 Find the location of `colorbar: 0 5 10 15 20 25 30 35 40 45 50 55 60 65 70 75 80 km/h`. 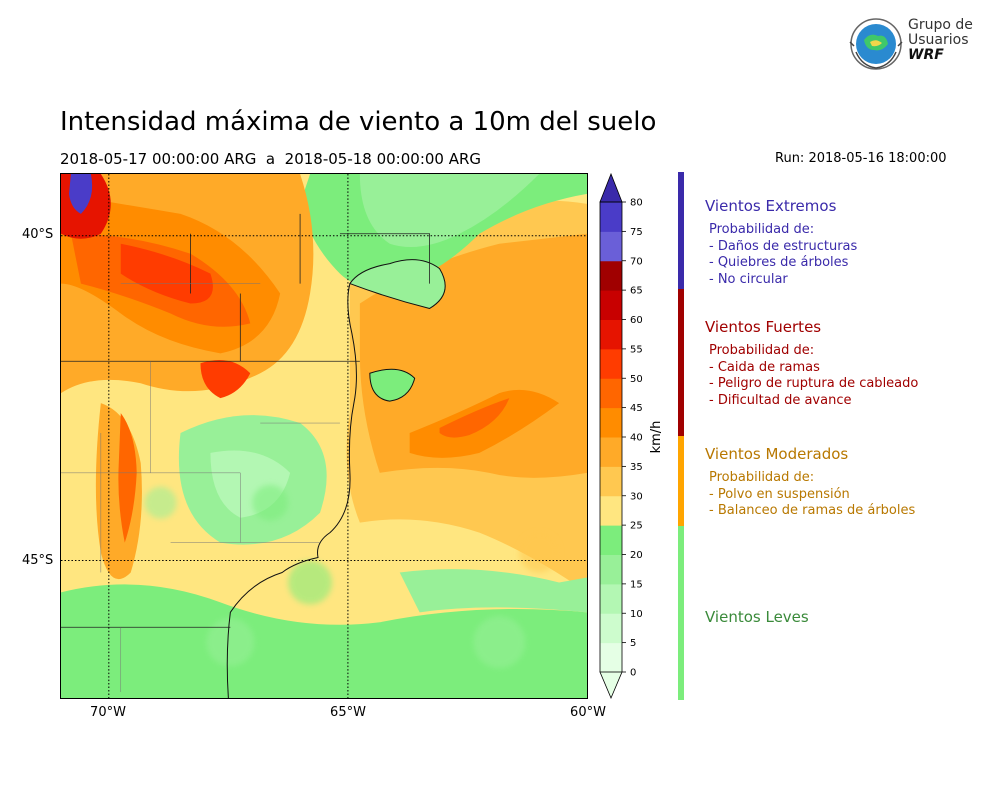

colorbar: 0 5 10 15 20 25 30 35 40 45 50 55 60 65 70 75 80 km/h is located at coordinates (631, 436).